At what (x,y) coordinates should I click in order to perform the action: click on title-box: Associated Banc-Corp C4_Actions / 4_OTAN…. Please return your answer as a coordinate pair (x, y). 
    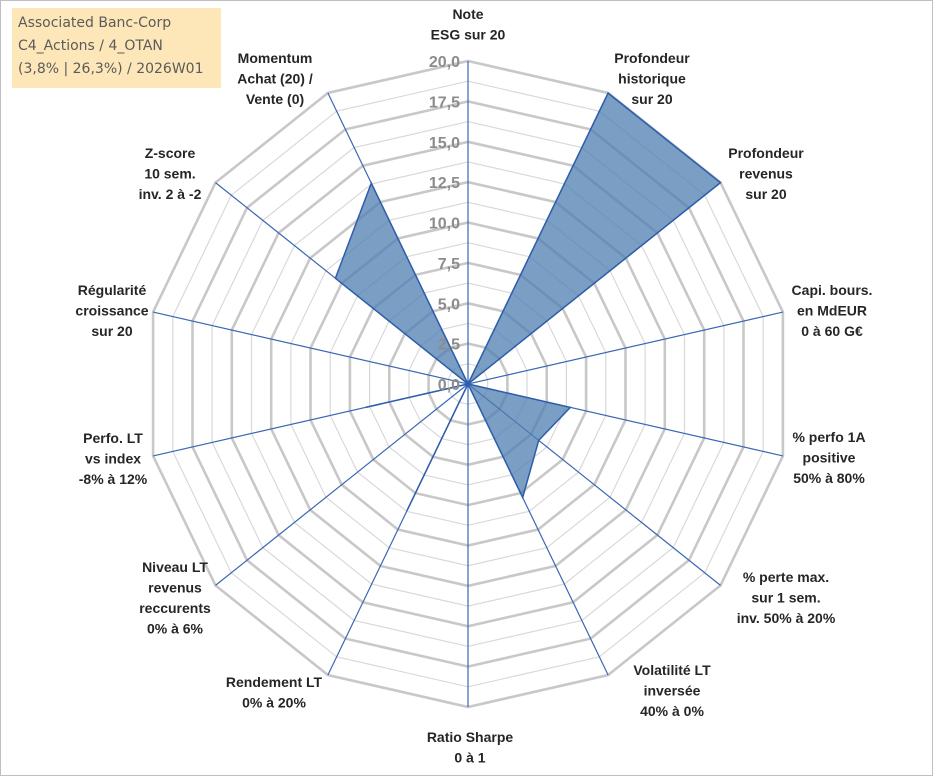
    Looking at the image, I should click on (116, 48).